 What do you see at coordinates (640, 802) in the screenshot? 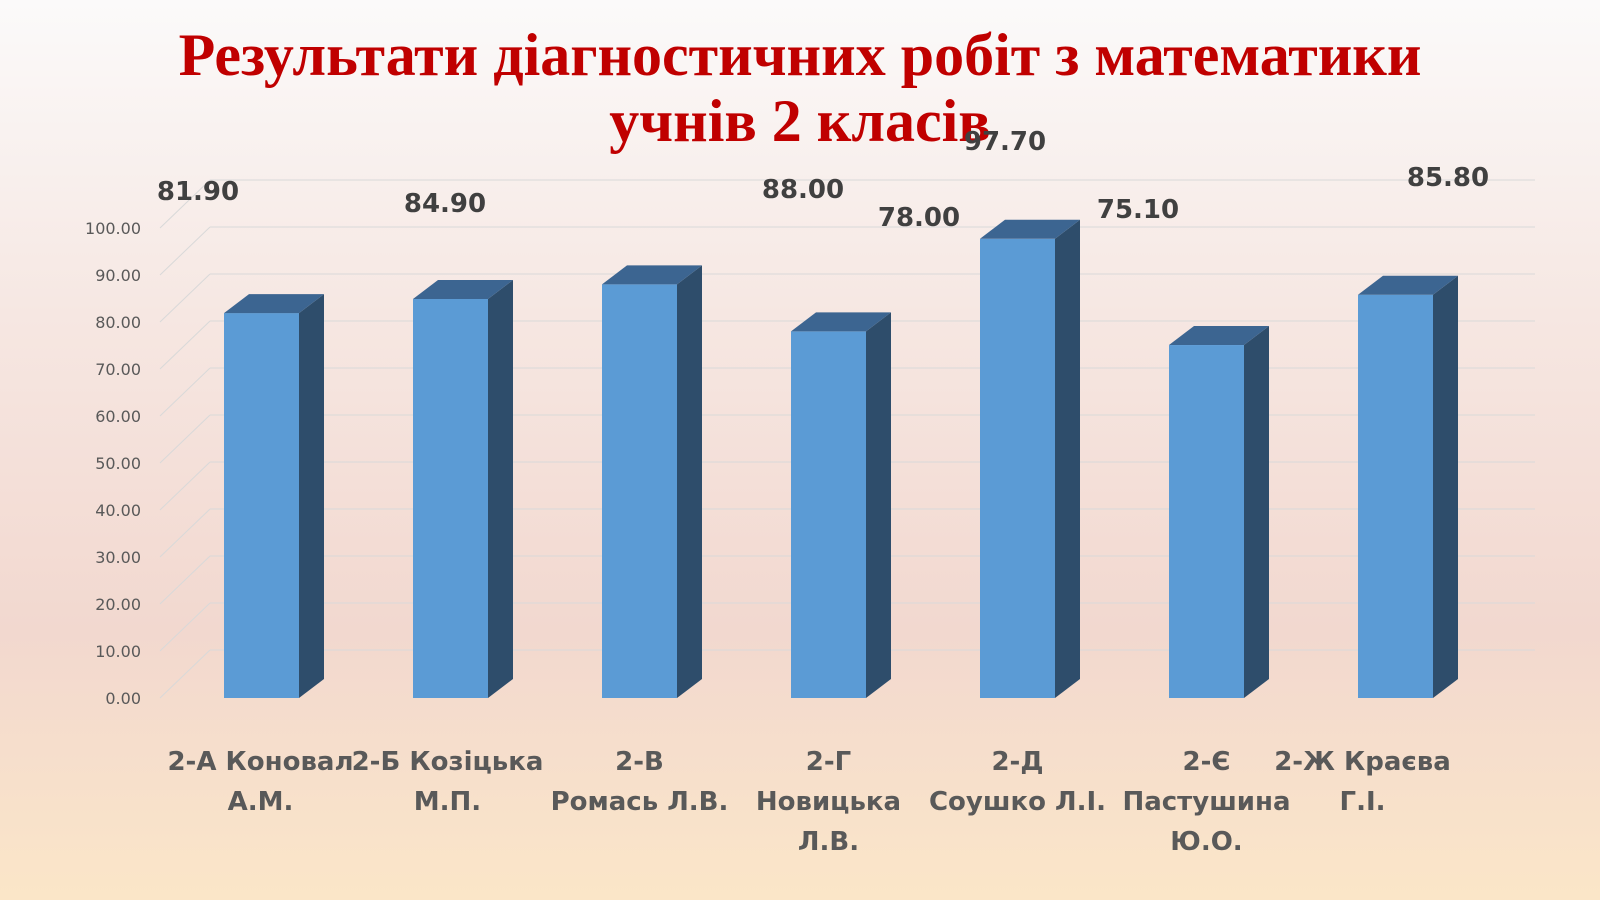
I see `category-label: Ромась Л.В.` at bounding box center [640, 802].